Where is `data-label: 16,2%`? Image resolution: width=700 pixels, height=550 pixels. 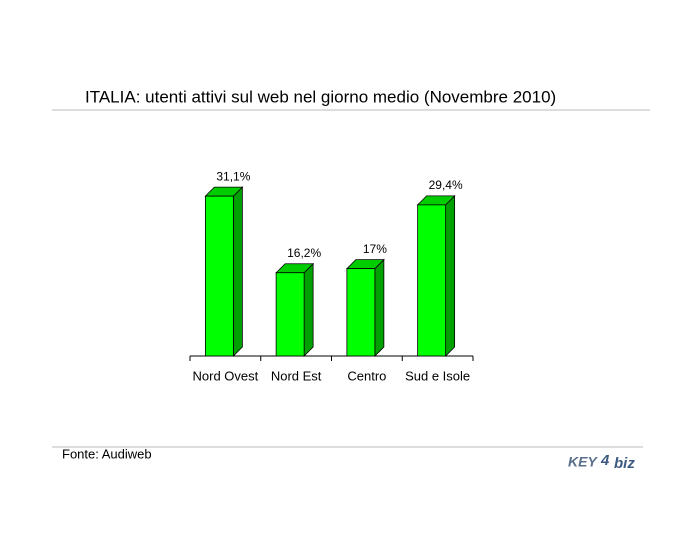
data-label: 16,2% is located at coordinates (304, 253).